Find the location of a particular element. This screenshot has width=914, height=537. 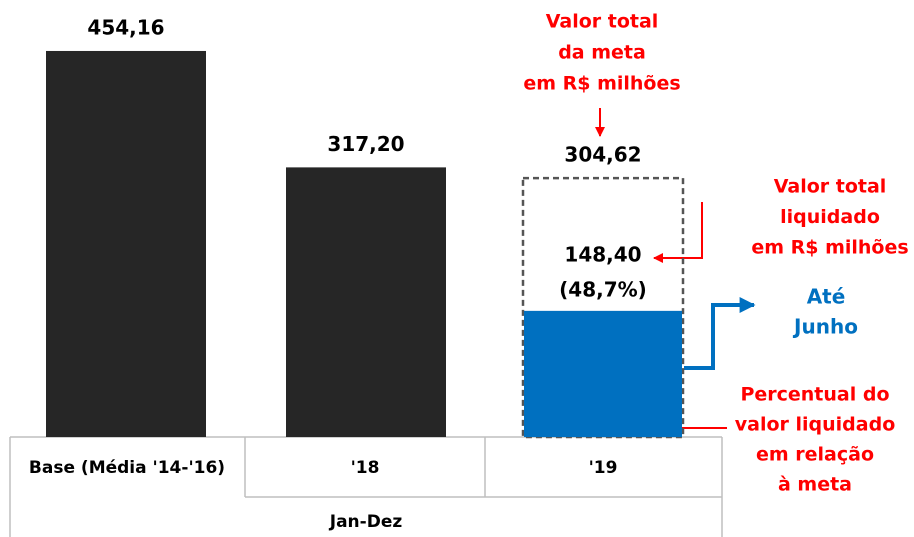

annotation: Percentual do is located at coordinates (814, 395).